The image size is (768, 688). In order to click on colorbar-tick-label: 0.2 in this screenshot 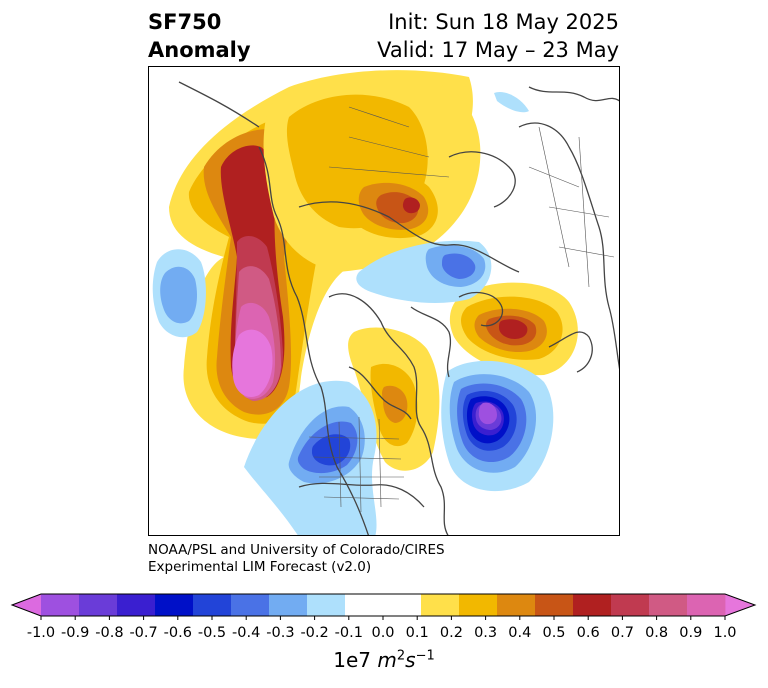, I will do `click(451, 633)`.